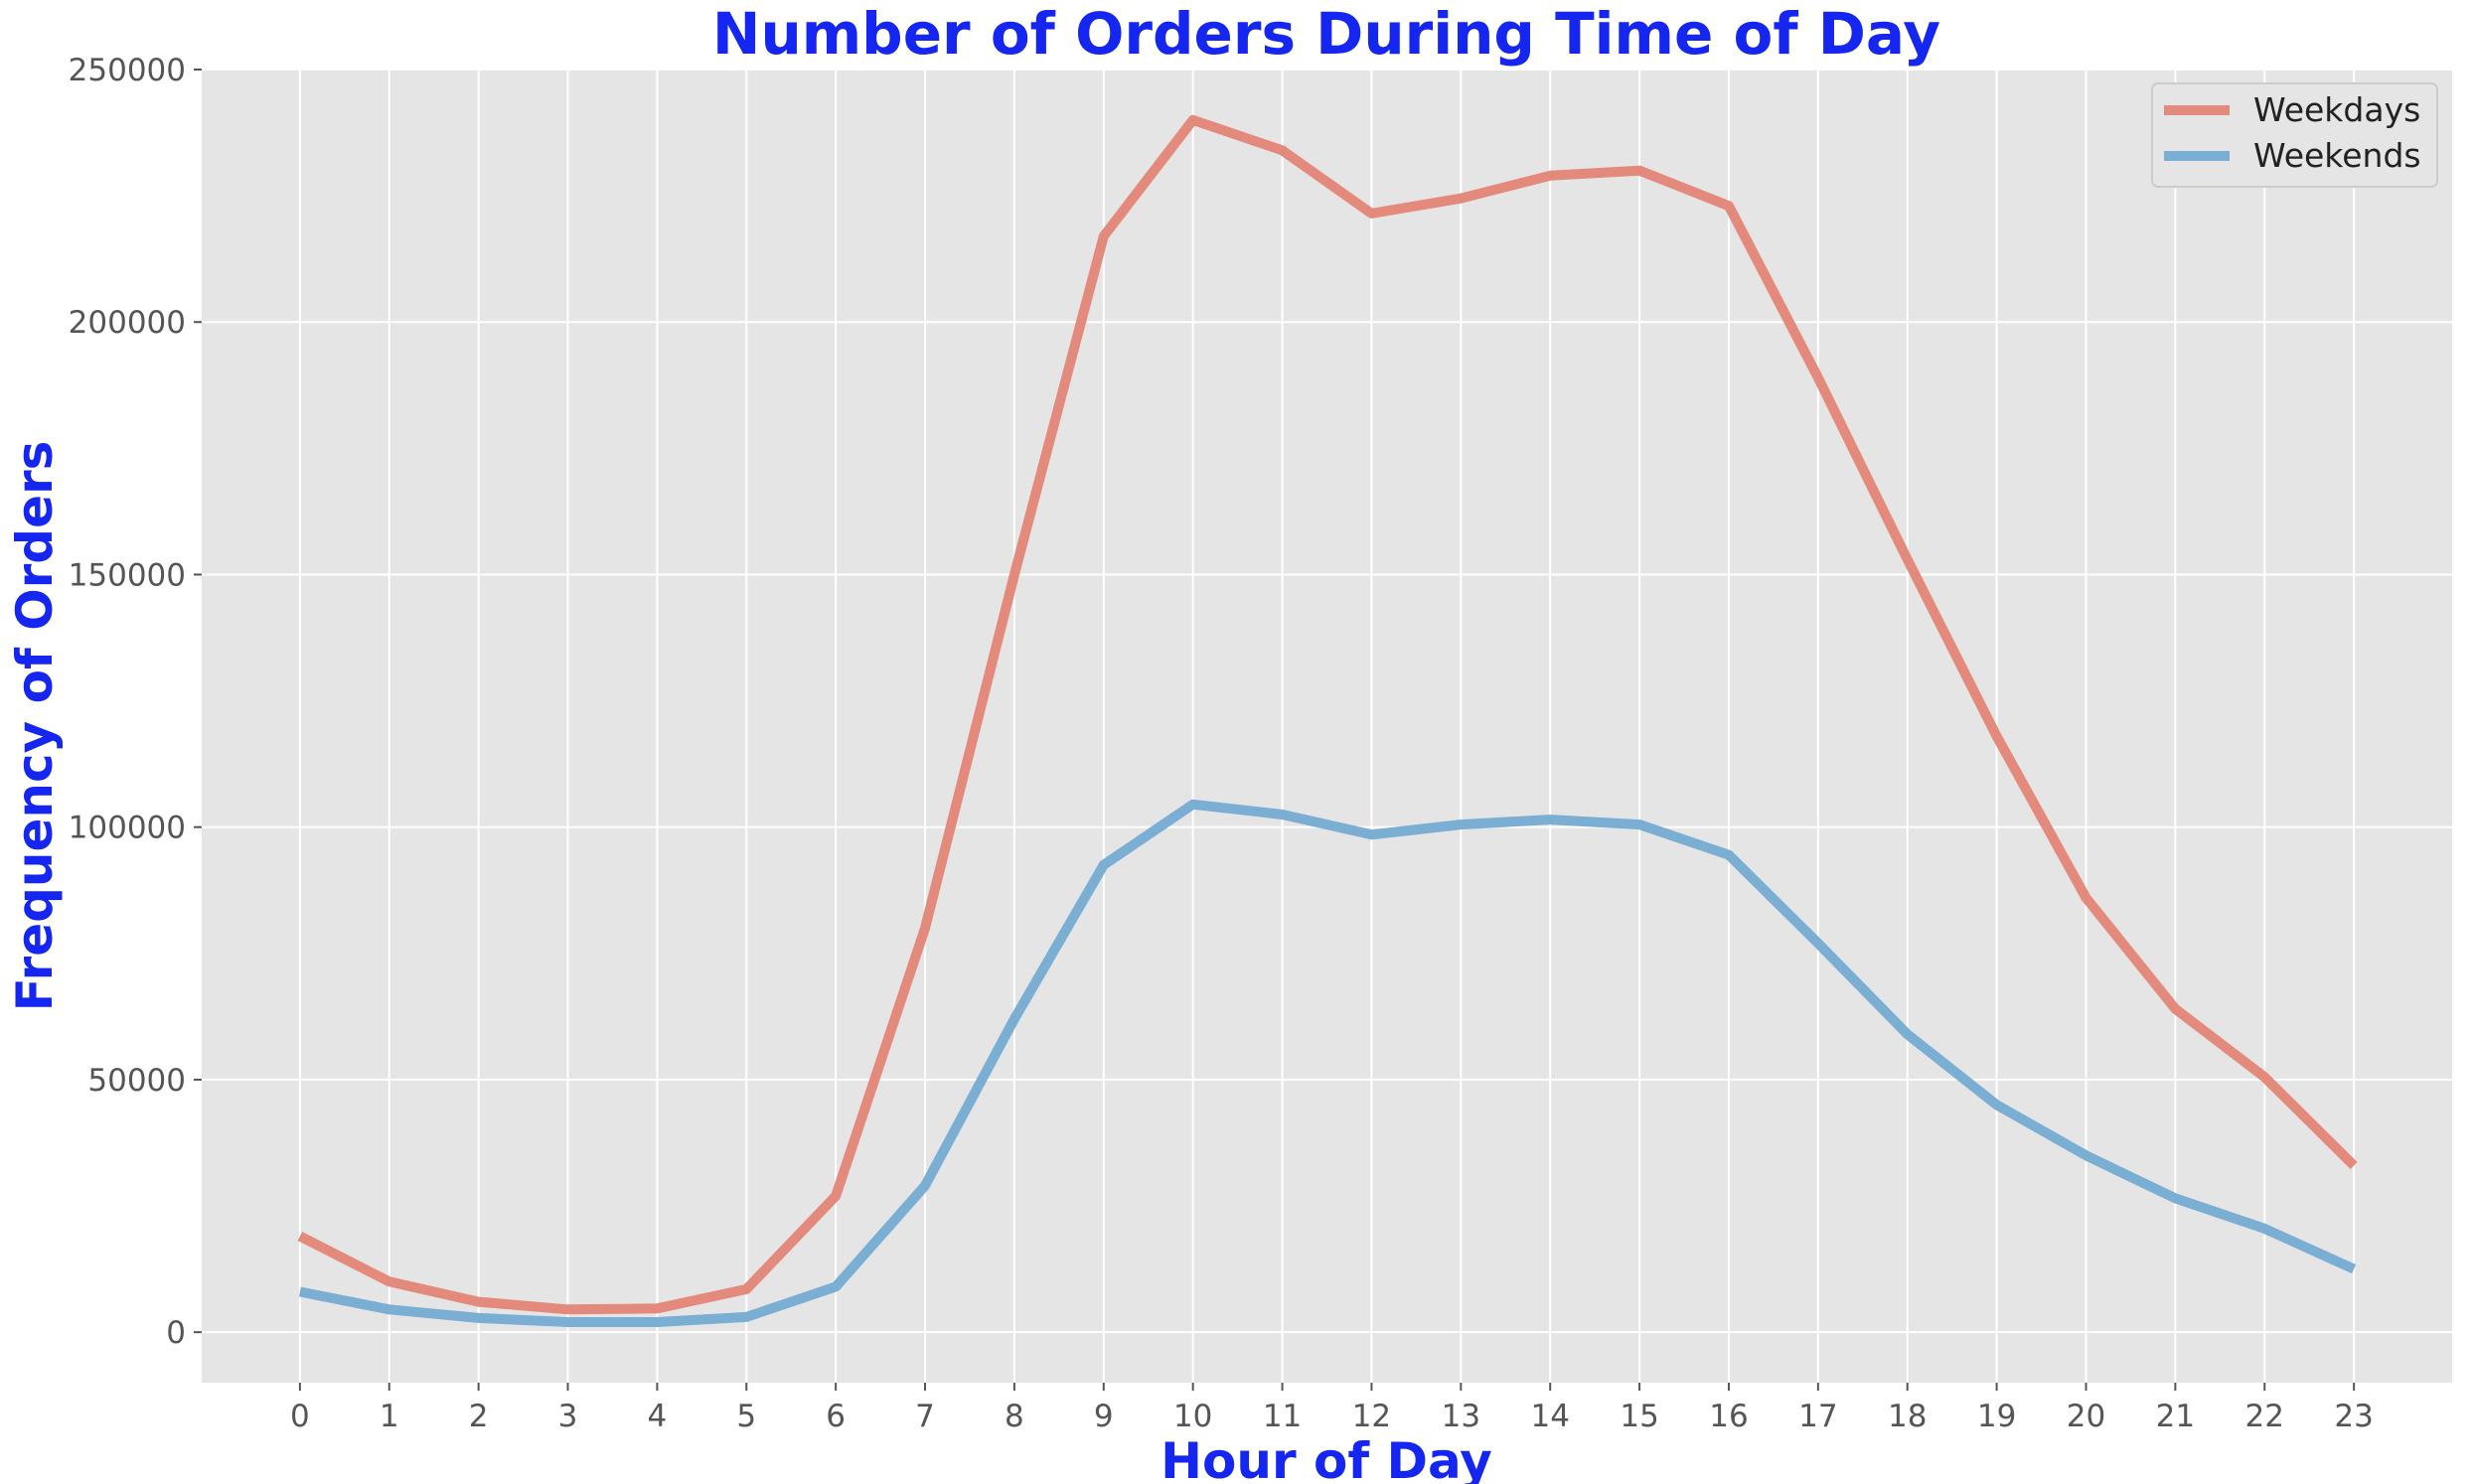 The height and width of the screenshot is (1484, 2474). I want to click on x-tick-label: 11, so click(1282, 1416).